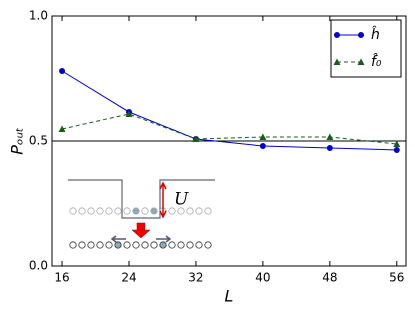  I want to click on inset, so click(141, 214).